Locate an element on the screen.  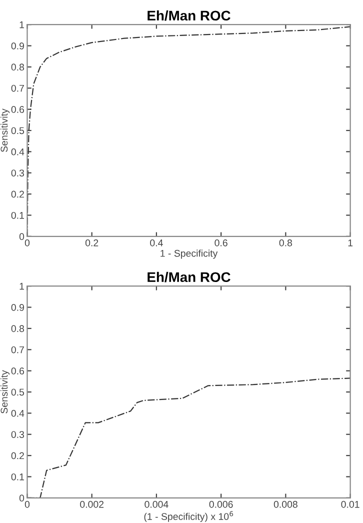
x-tick-label: 0.8 is located at coordinates (285, 242).